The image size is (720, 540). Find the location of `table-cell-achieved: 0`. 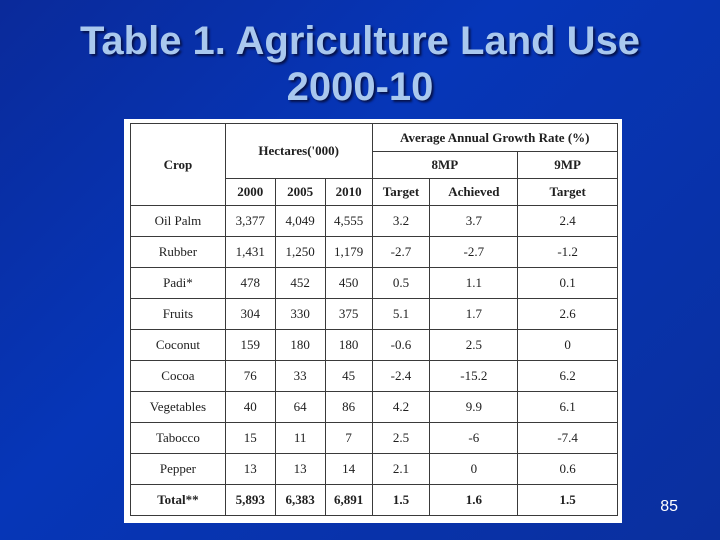

table-cell-achieved: 0 is located at coordinates (474, 469).